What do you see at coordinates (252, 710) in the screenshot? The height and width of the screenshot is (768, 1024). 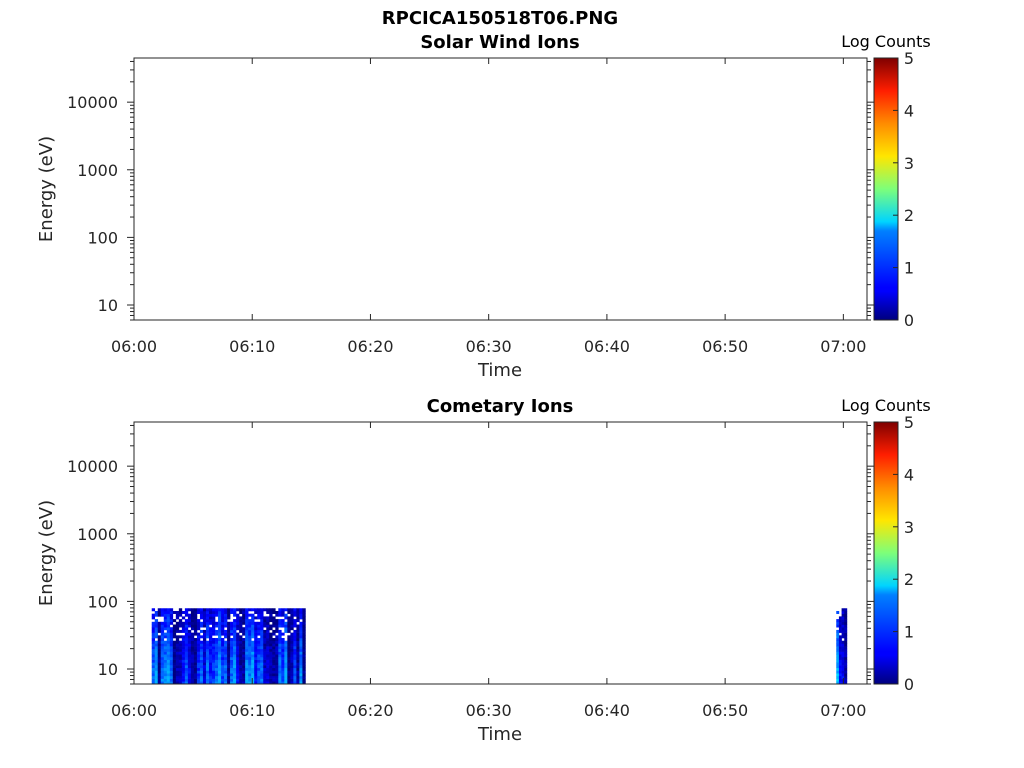 I see `x-tick-label: 06:10` at bounding box center [252, 710].